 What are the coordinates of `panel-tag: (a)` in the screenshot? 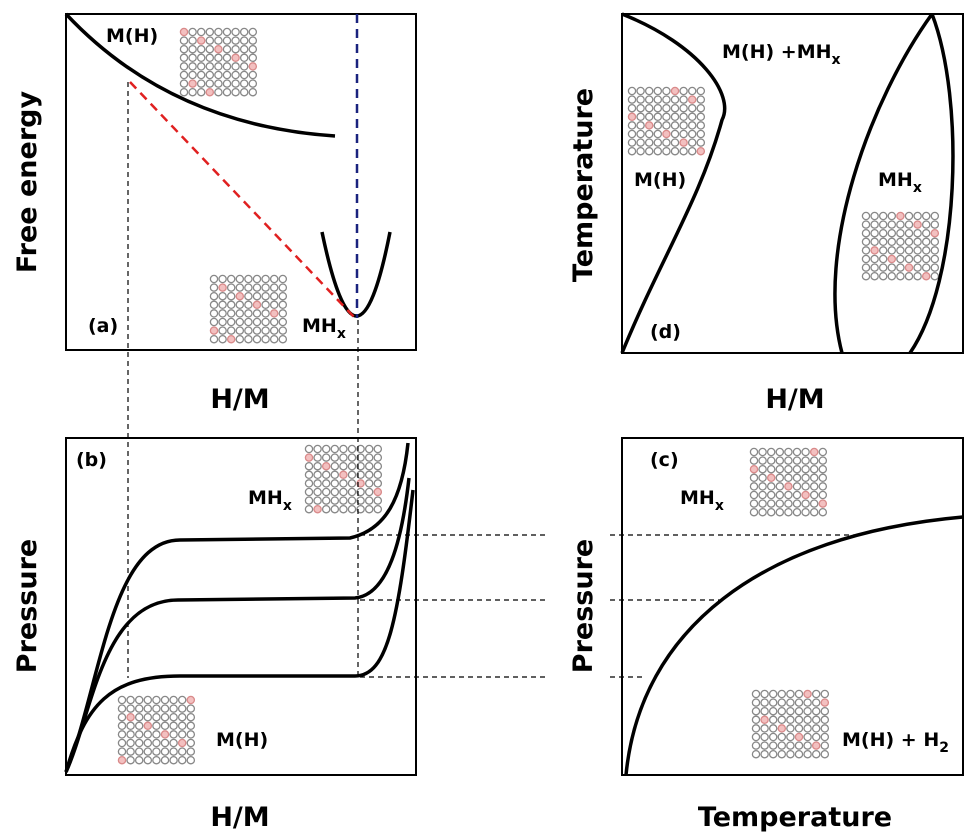 It's located at (103, 326).